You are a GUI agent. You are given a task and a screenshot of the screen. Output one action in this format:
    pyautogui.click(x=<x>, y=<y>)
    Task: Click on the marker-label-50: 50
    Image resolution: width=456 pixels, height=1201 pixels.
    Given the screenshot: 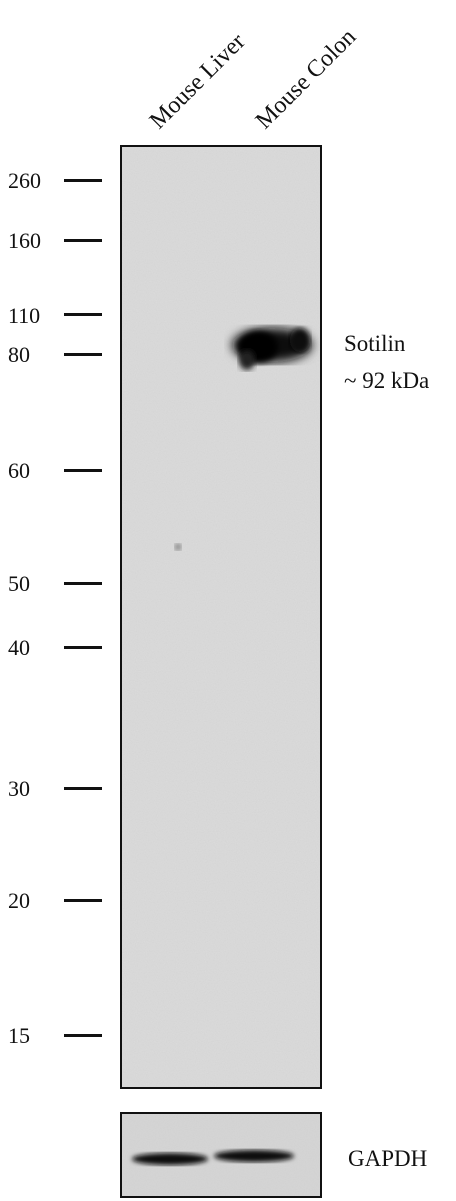 What is the action you would take?
    pyautogui.click(x=19, y=583)
    